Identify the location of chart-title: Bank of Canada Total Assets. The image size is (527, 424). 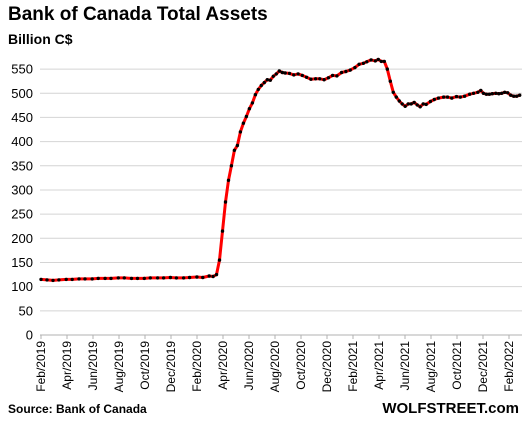
(138, 14).